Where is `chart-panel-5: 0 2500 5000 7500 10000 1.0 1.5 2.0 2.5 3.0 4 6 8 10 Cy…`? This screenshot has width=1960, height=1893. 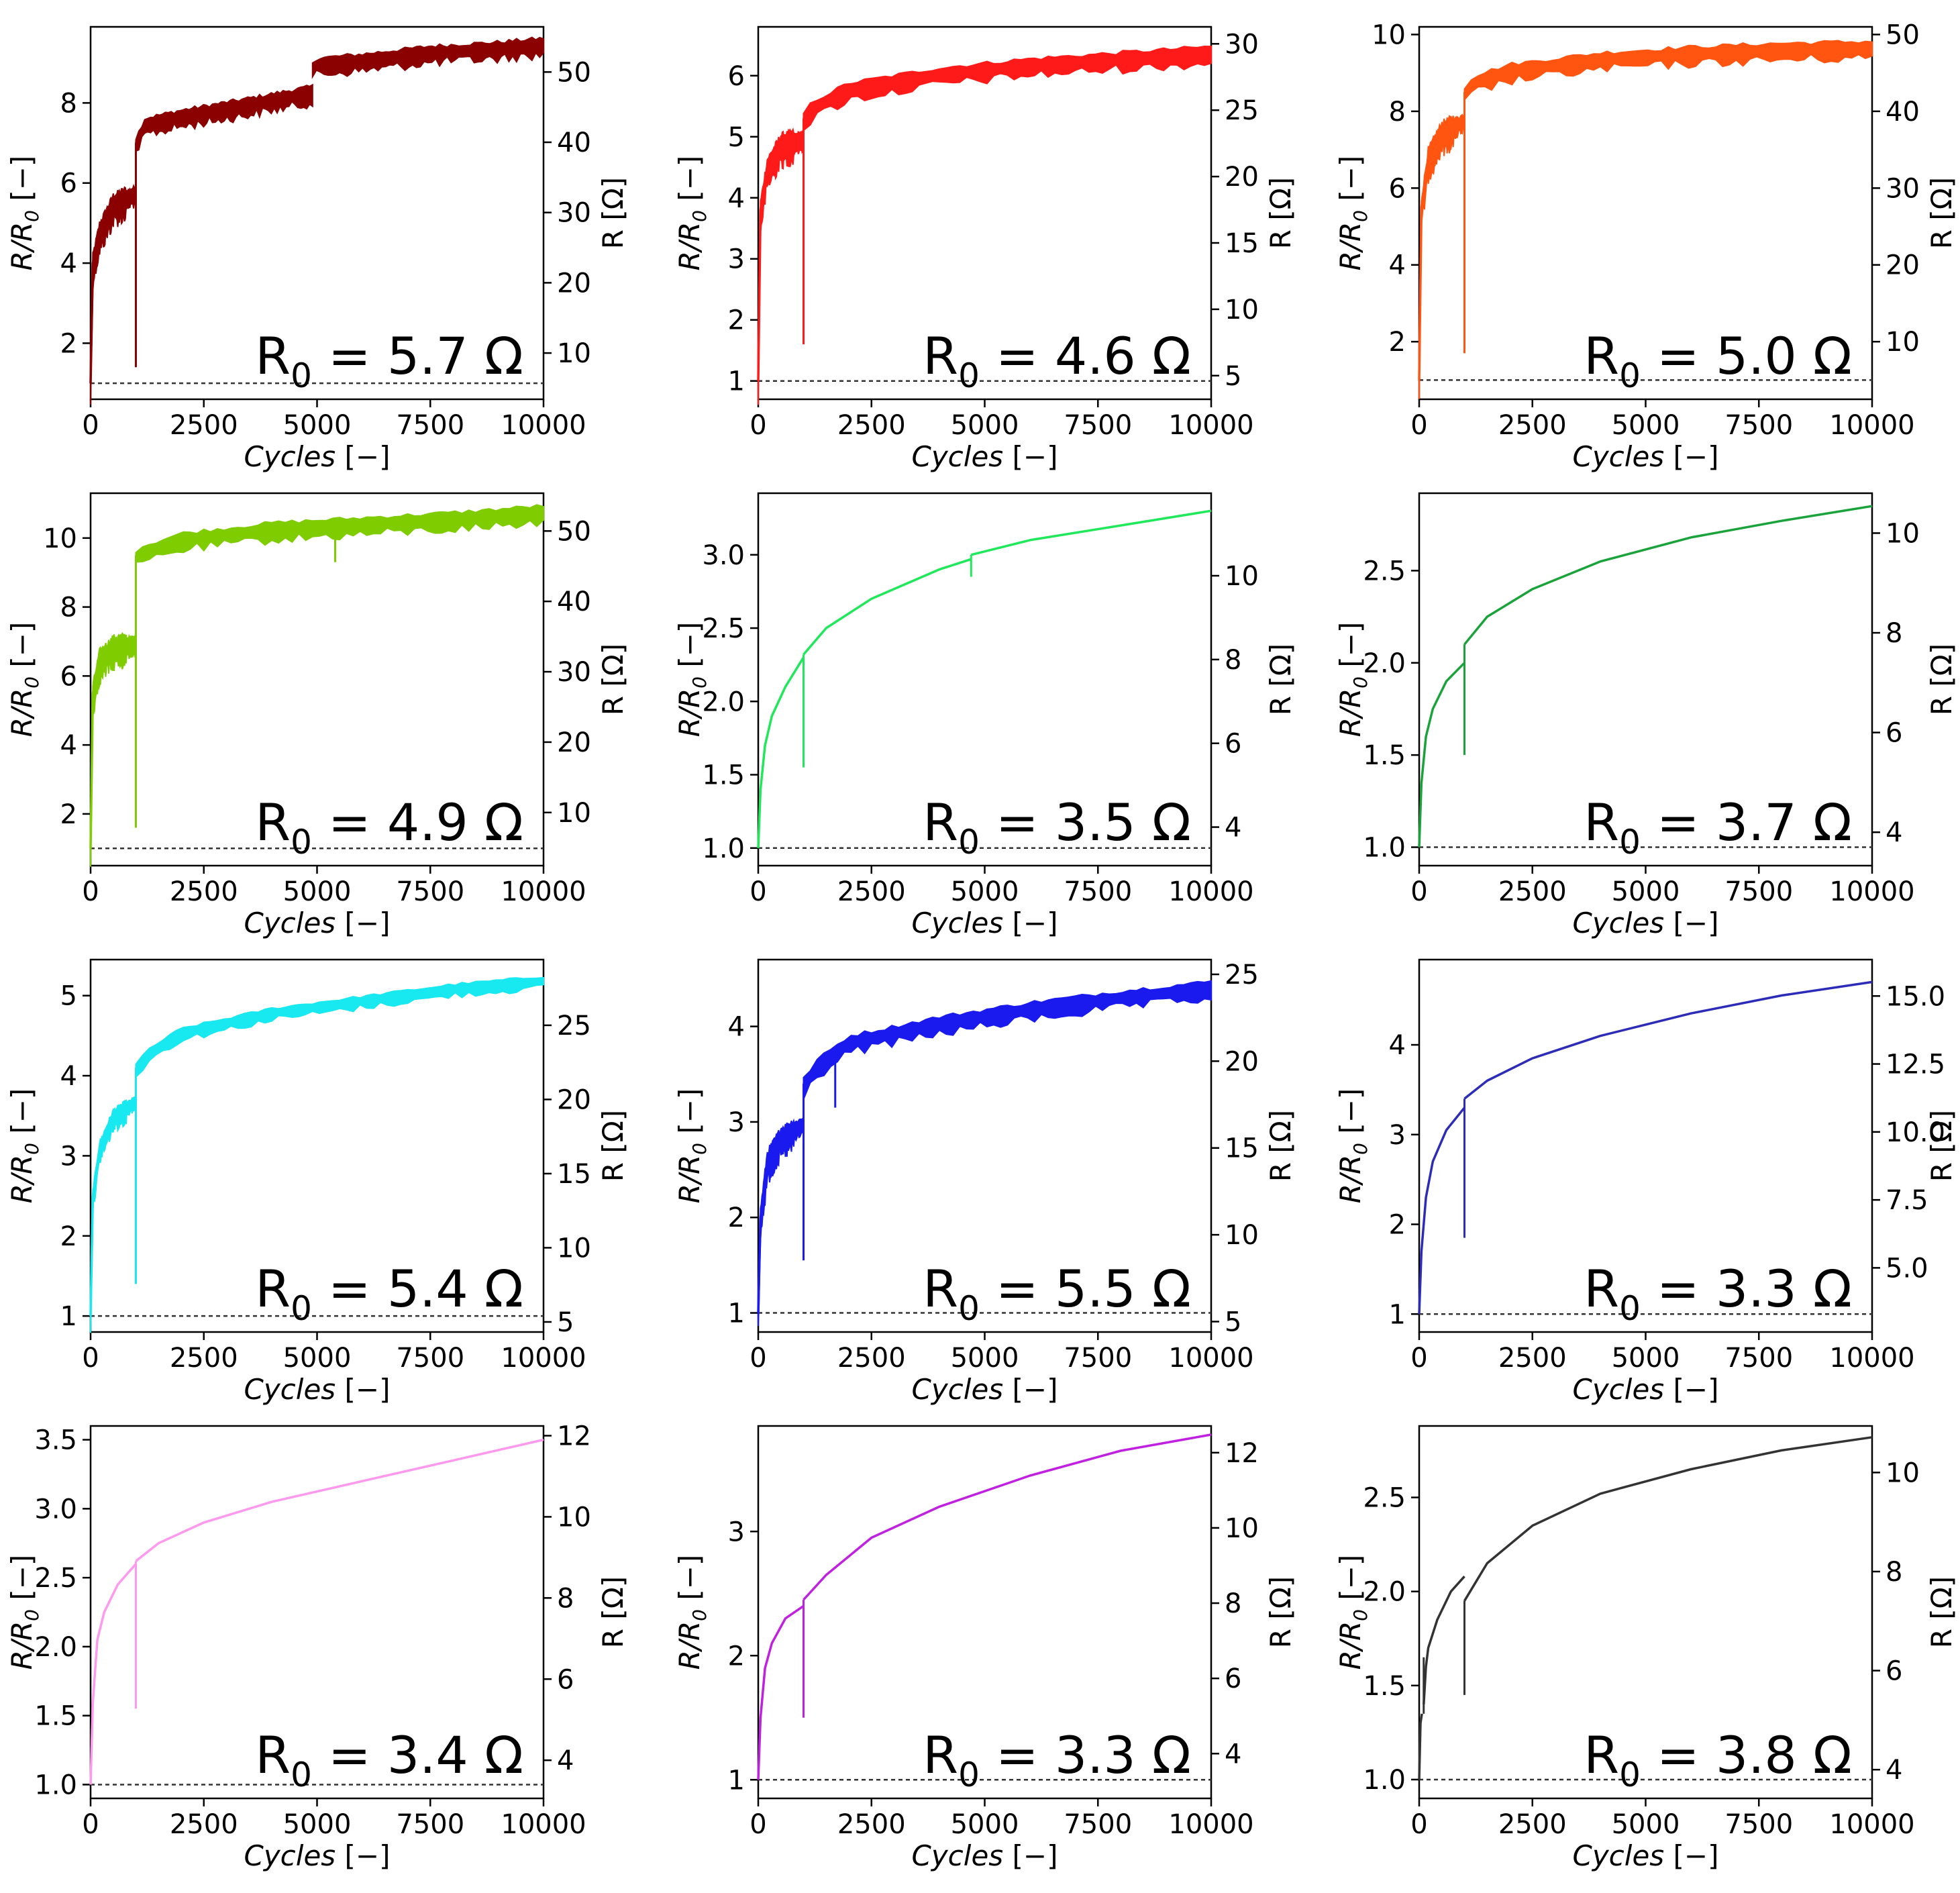
chart-panel-5: 0 2500 5000 7500 10000 1.0 1.5 2.0 2.5 3.0 4 6 8 10 Cy… is located at coordinates (985, 715).